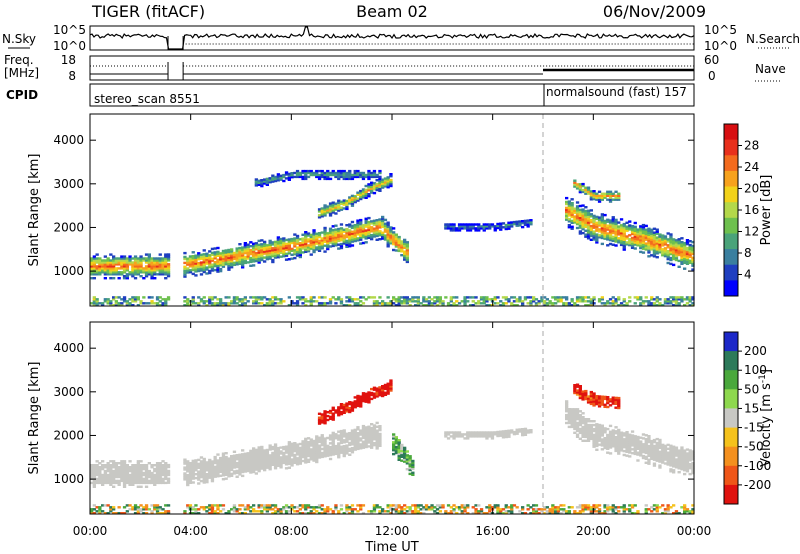 This screenshot has width=800, height=554. What do you see at coordinates (392, 11) in the screenshot?
I see `beam-label: Beam 02` at bounding box center [392, 11].